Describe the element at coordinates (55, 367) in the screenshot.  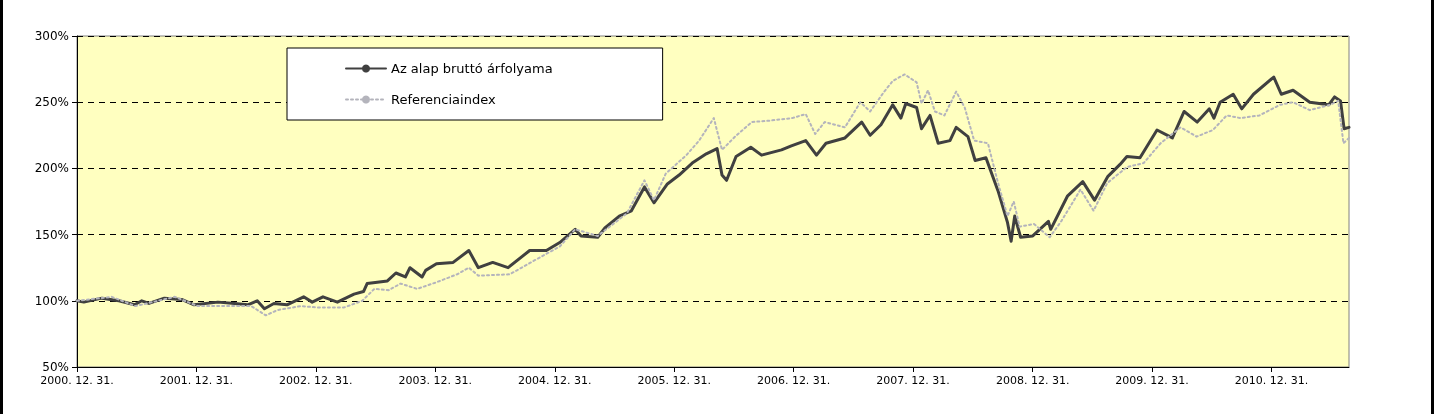
I see `y-tick-label: 50%` at that location.